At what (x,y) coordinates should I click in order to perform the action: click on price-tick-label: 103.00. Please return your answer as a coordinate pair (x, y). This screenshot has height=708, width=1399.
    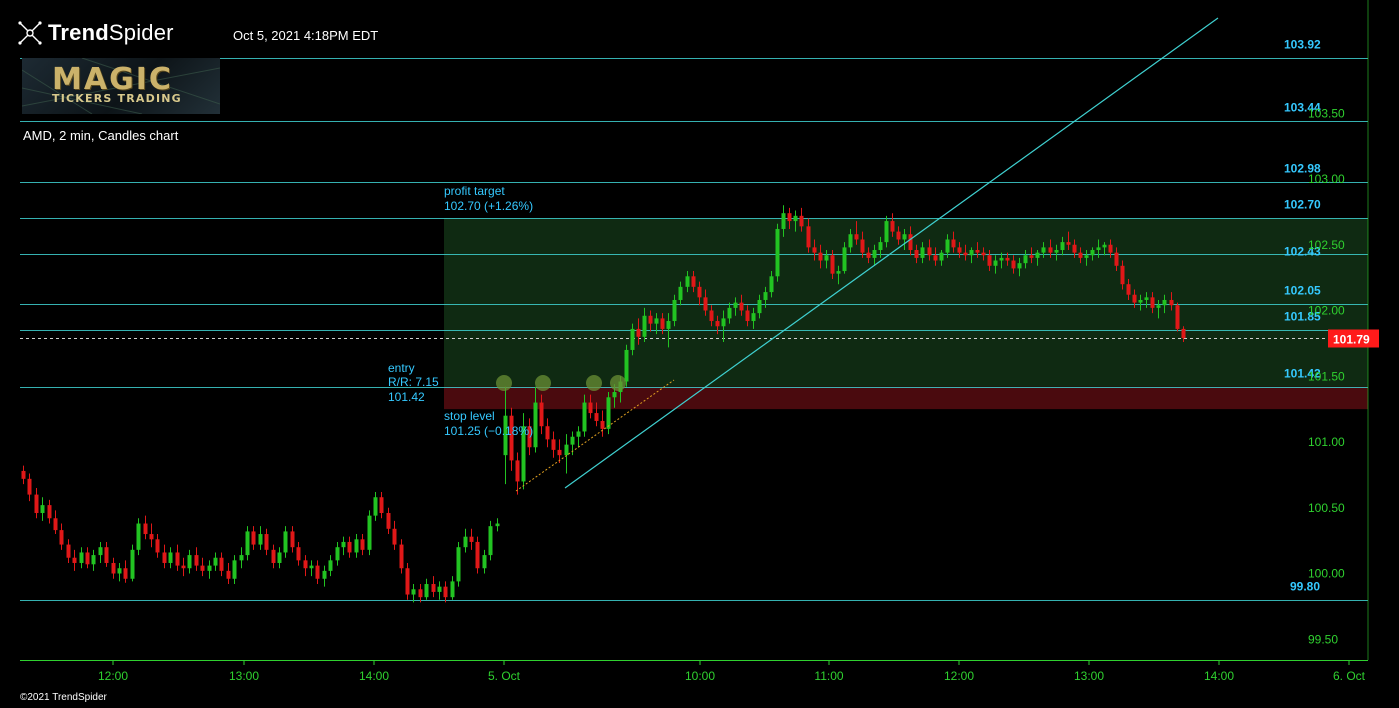
    Looking at the image, I should click on (1326, 179).